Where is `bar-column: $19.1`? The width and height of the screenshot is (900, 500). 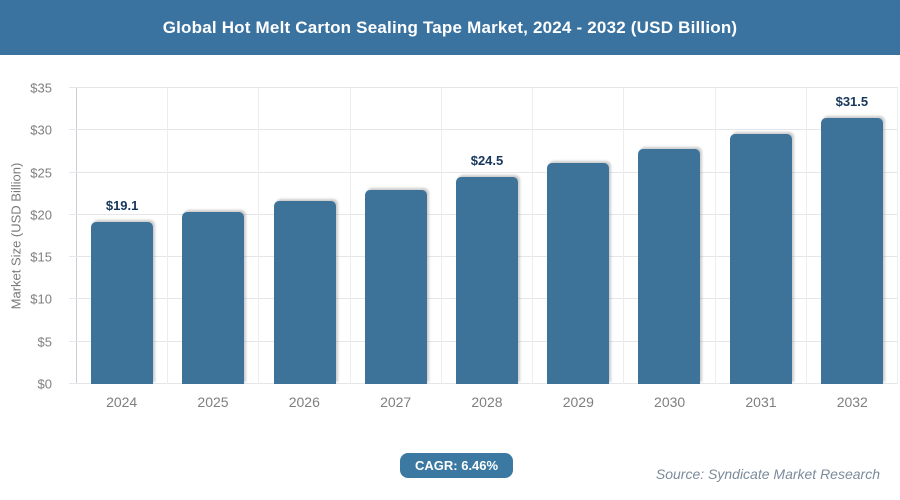 bar-column: $19.1 is located at coordinates (123, 236).